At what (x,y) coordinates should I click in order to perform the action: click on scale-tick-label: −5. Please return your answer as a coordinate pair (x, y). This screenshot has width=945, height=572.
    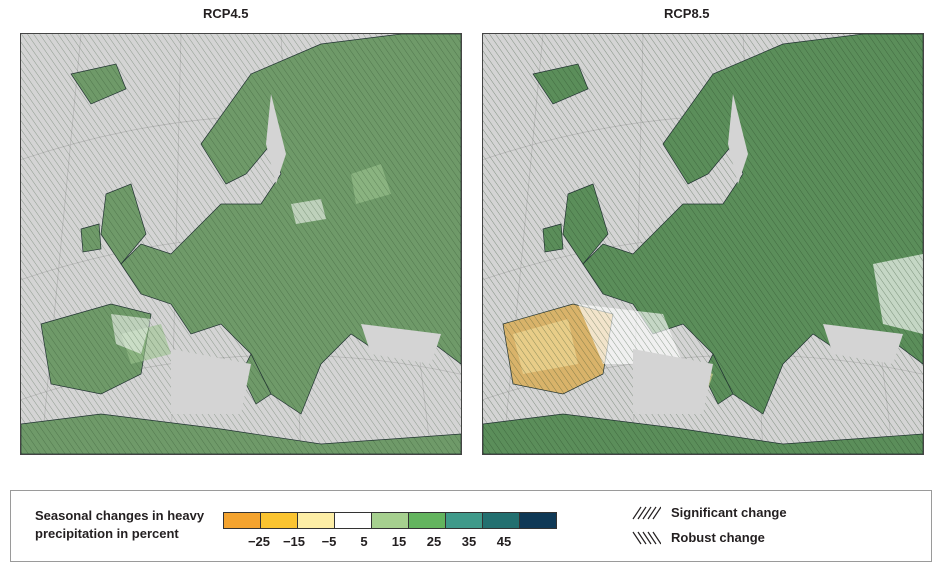
    Looking at the image, I should click on (329, 541).